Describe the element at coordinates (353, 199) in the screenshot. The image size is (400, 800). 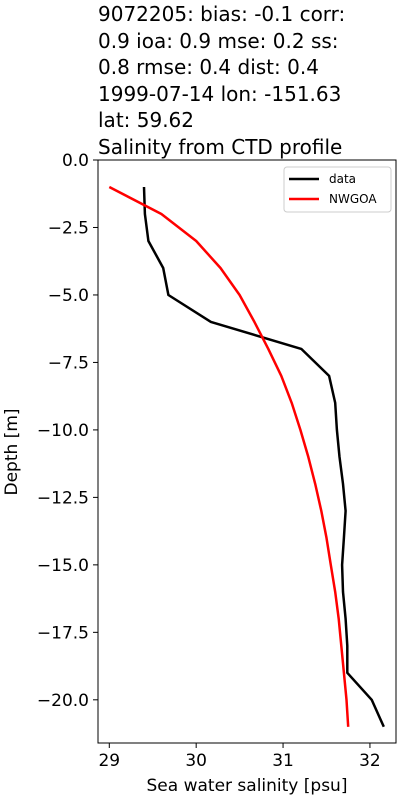
I see `legend-label-nwgoa: NWGOA` at that location.